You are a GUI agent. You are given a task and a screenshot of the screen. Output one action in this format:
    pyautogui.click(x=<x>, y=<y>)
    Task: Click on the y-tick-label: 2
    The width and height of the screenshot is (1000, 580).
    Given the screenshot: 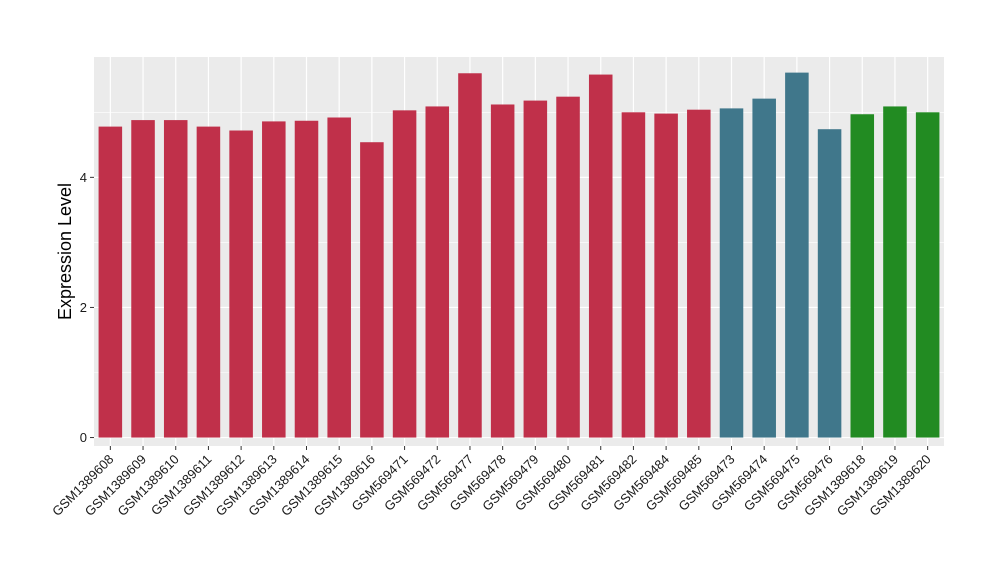 What is the action you would take?
    pyautogui.click(x=83, y=307)
    